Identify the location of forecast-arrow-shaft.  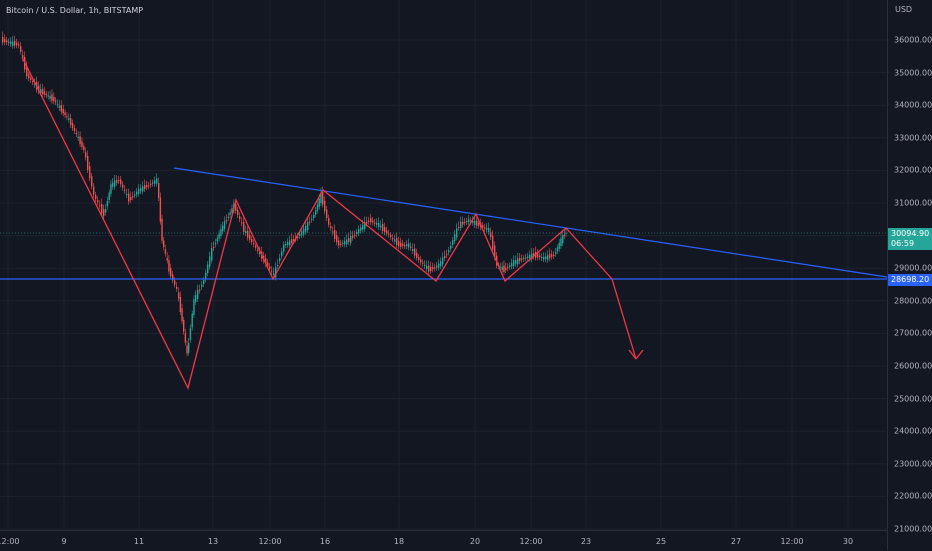
(624, 319).